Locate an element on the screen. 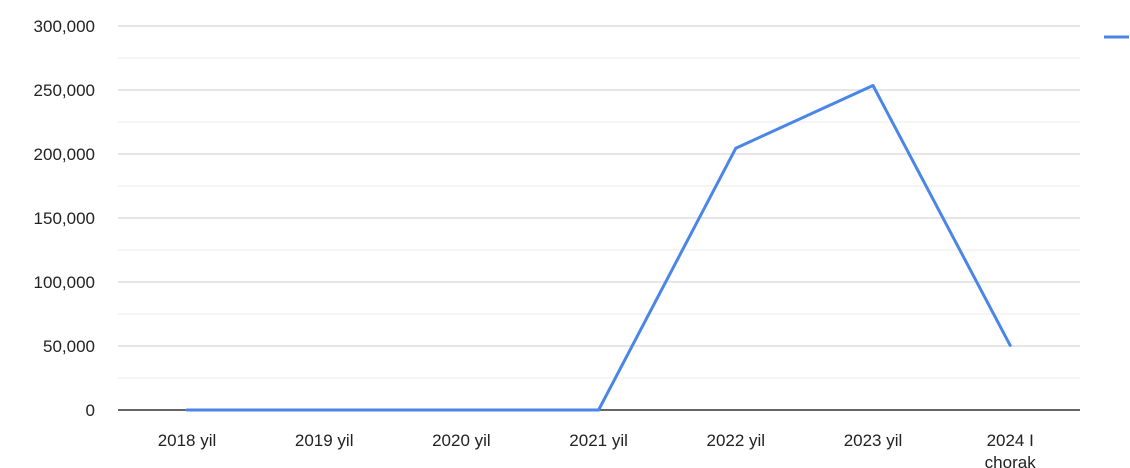 This screenshot has width=1130, height=468. x-tick-label-line: 2022 yil is located at coordinates (735, 440).